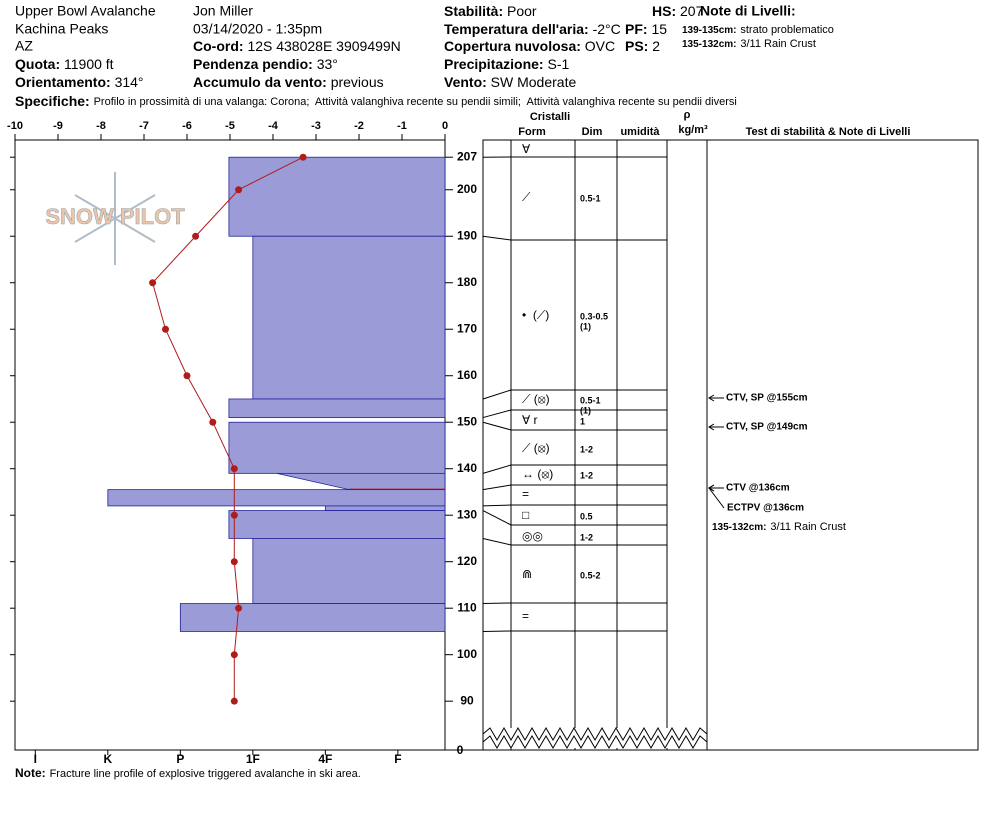 This screenshot has height=840, width=994. I want to click on field-value: Poor, so click(522, 11).